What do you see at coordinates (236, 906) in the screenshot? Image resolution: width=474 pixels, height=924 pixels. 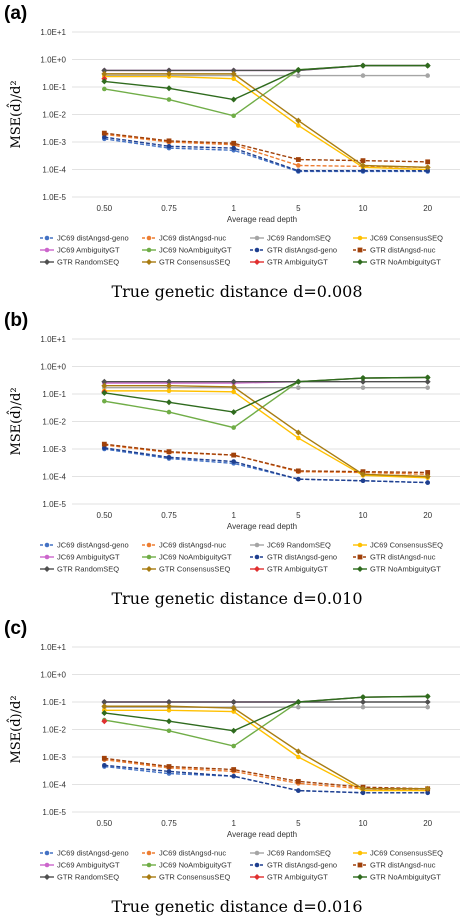 I see `panel-caption: True genetic distance d=0.016` at bounding box center [236, 906].